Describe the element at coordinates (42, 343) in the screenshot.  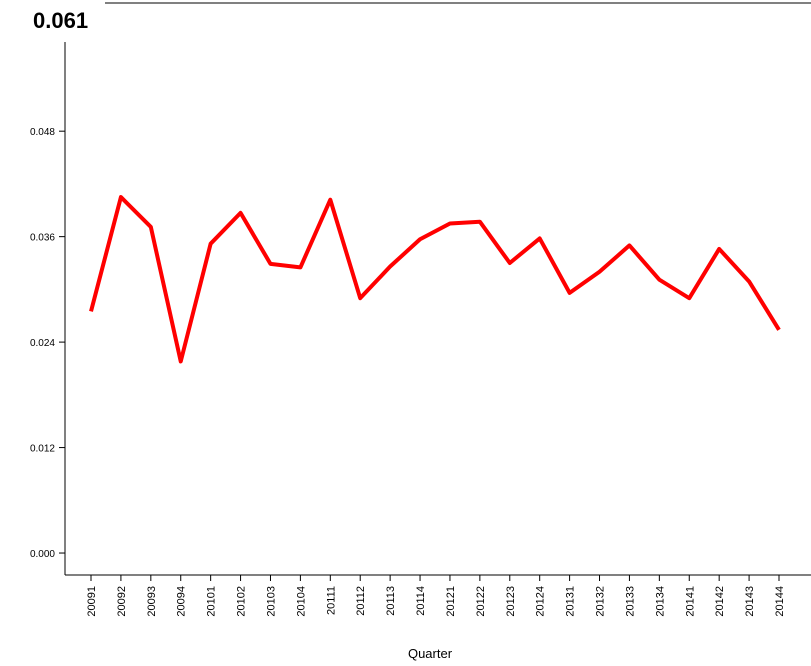
I see `y-tick-label: 0.024` at that location.